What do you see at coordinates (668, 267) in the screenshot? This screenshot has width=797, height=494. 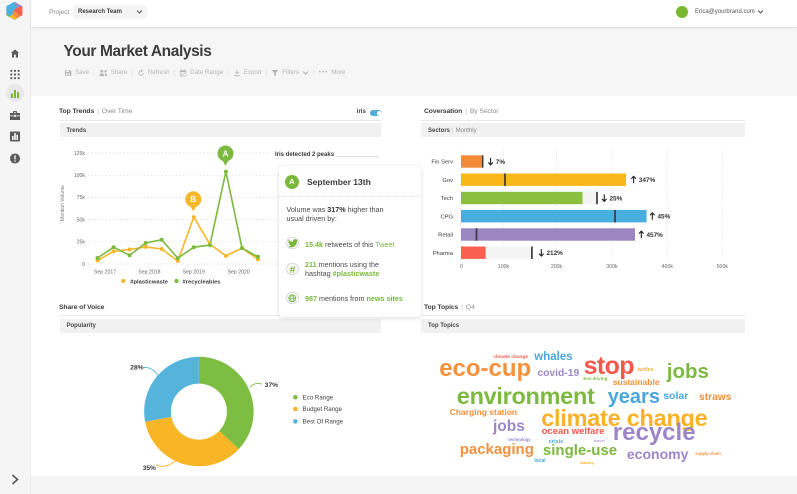 I see `svg-text: 400k` at bounding box center [668, 267].